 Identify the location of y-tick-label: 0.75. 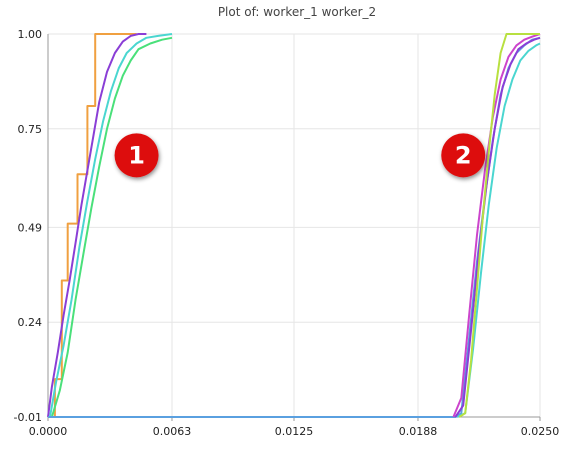
(30, 129).